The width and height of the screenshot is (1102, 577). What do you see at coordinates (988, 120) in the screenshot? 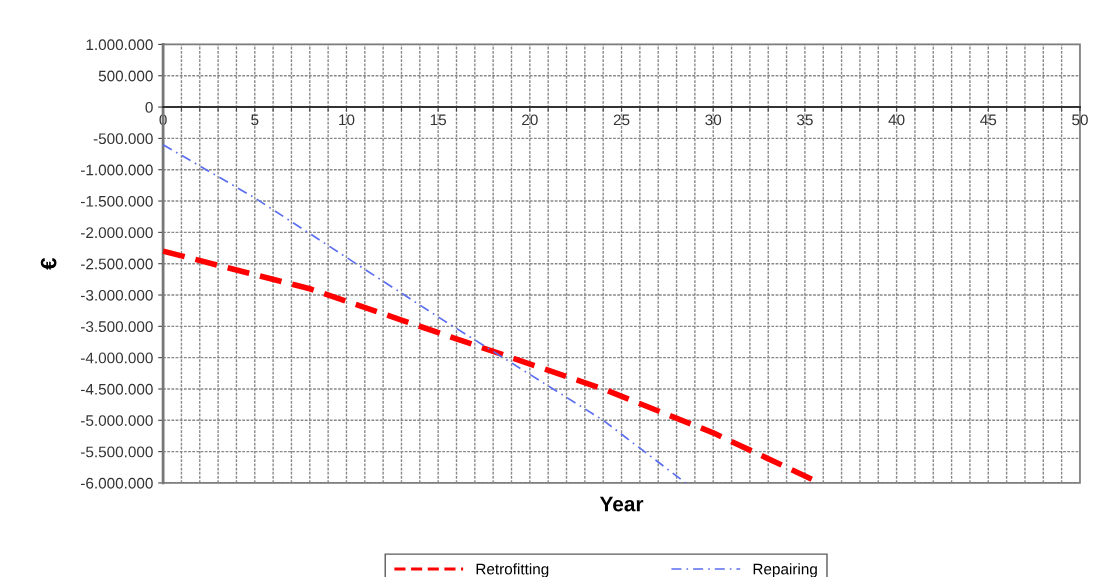
I see `x-tick-label: 45` at bounding box center [988, 120].